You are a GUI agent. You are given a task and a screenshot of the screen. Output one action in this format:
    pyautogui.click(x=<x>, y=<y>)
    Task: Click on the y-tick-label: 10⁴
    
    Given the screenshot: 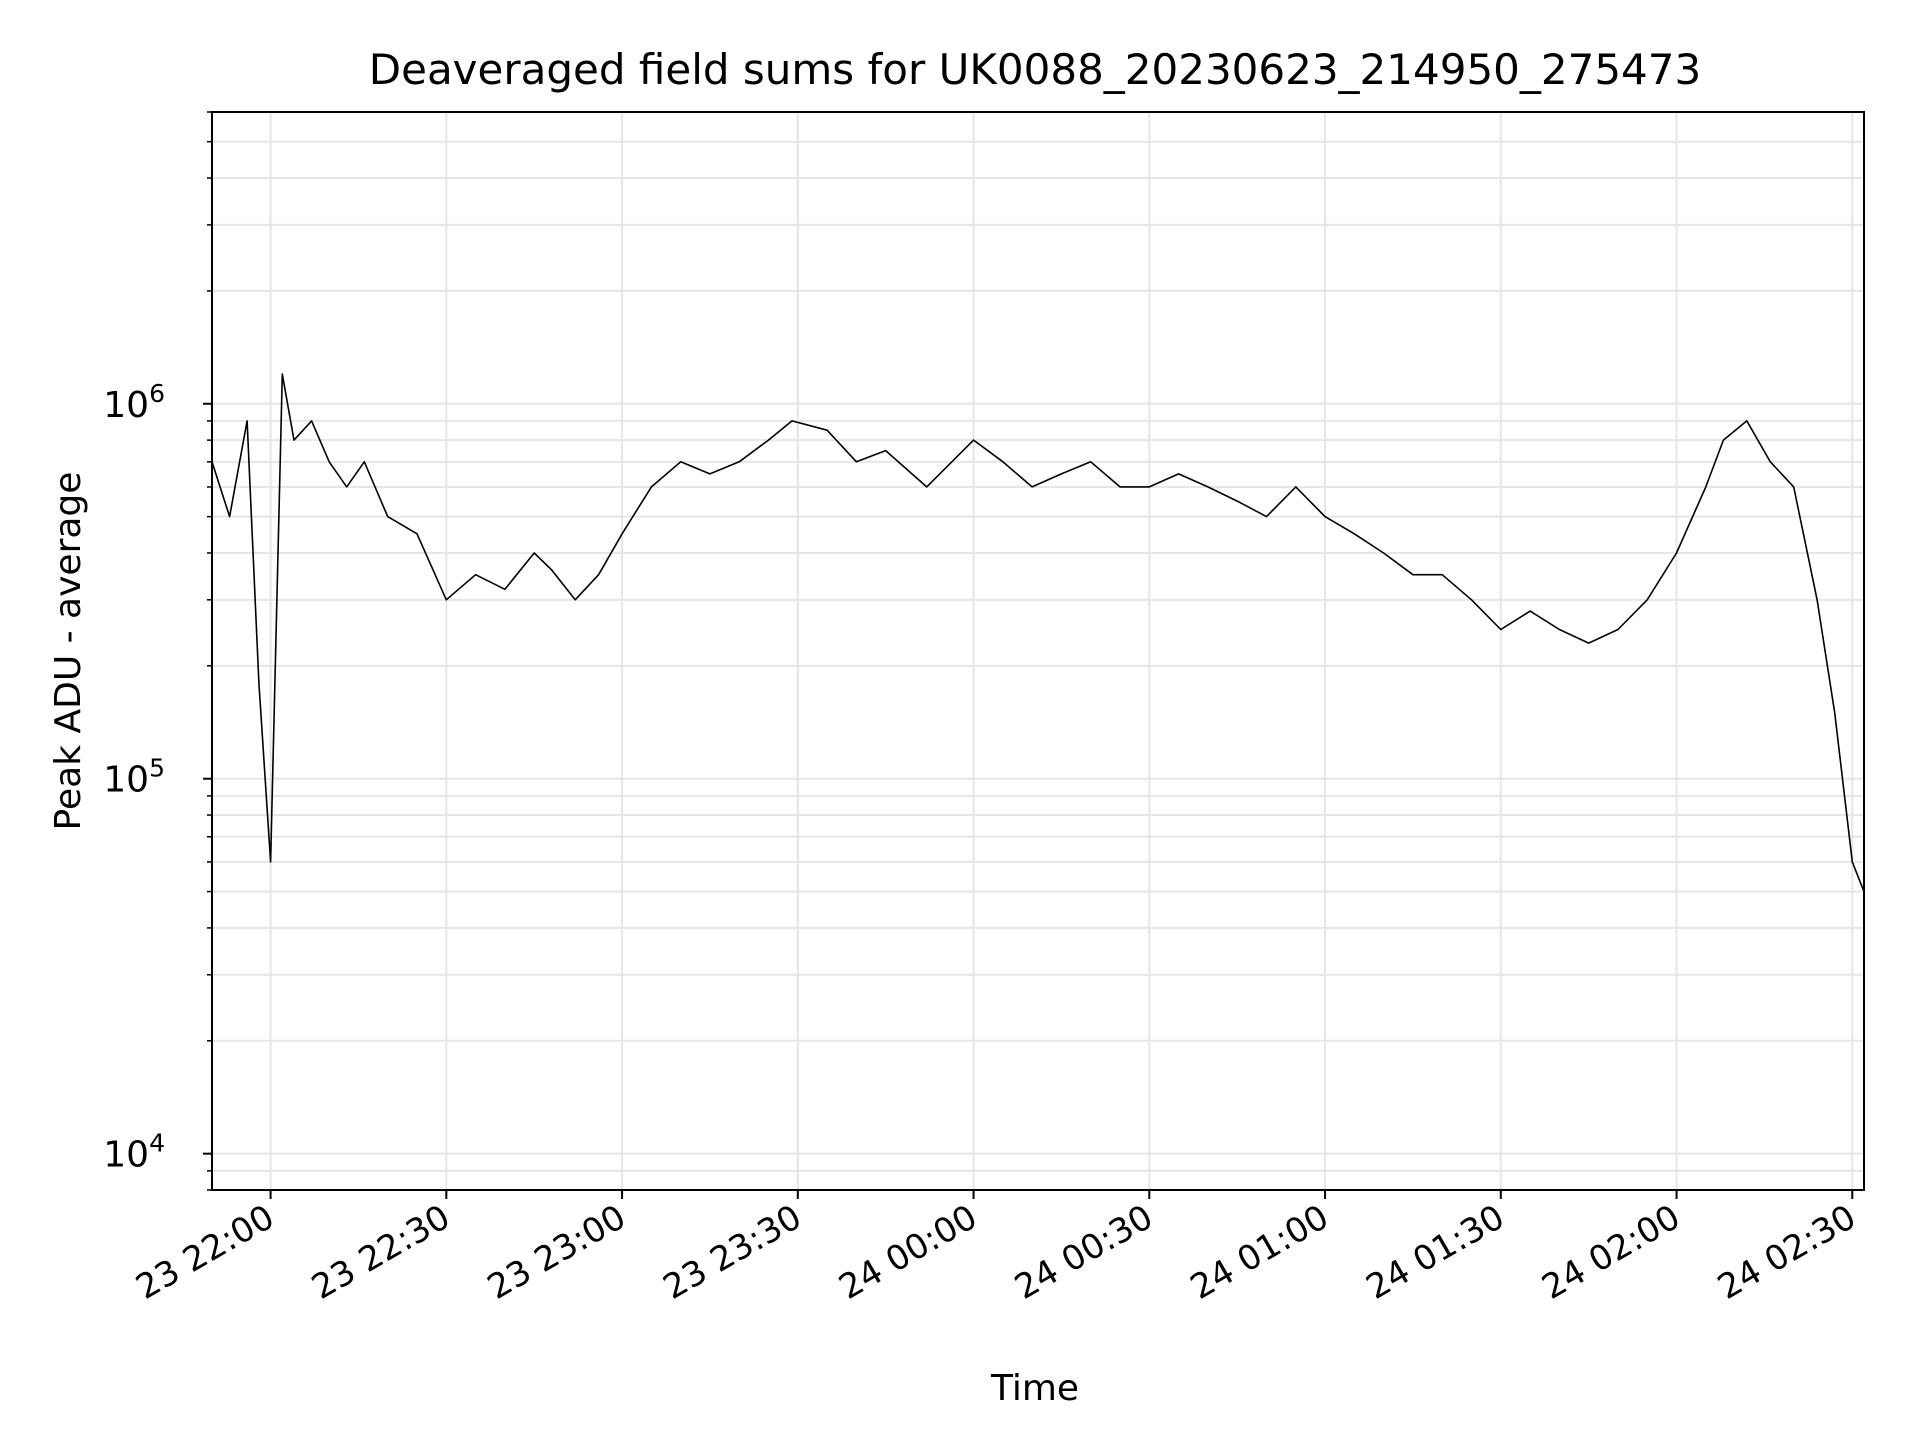 What is the action you would take?
    pyautogui.click(x=134, y=1152)
    